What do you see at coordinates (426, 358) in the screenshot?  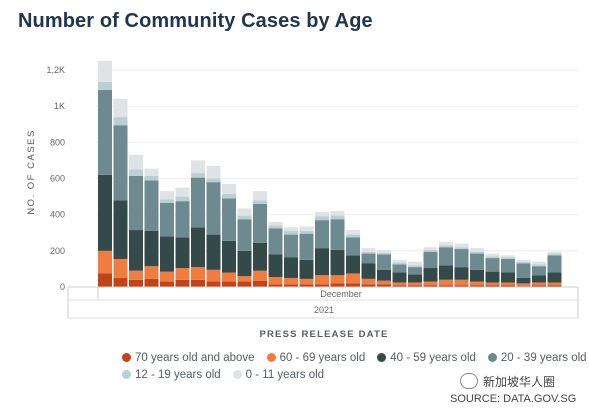 I see `legend-item: 40 - 59 years old` at bounding box center [426, 358].